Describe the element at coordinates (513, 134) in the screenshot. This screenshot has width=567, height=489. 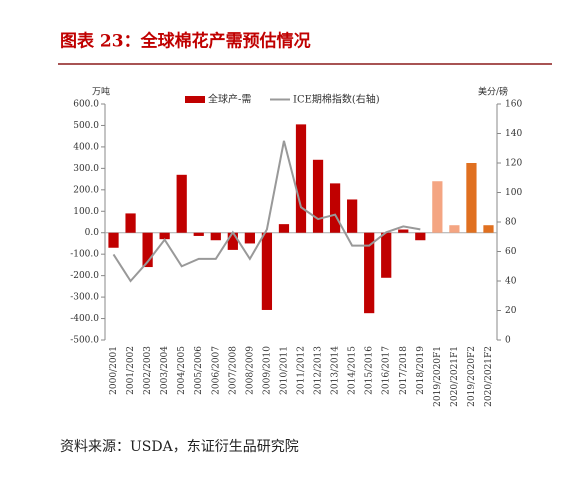
I see `y2-tick-label: 140` at that location.